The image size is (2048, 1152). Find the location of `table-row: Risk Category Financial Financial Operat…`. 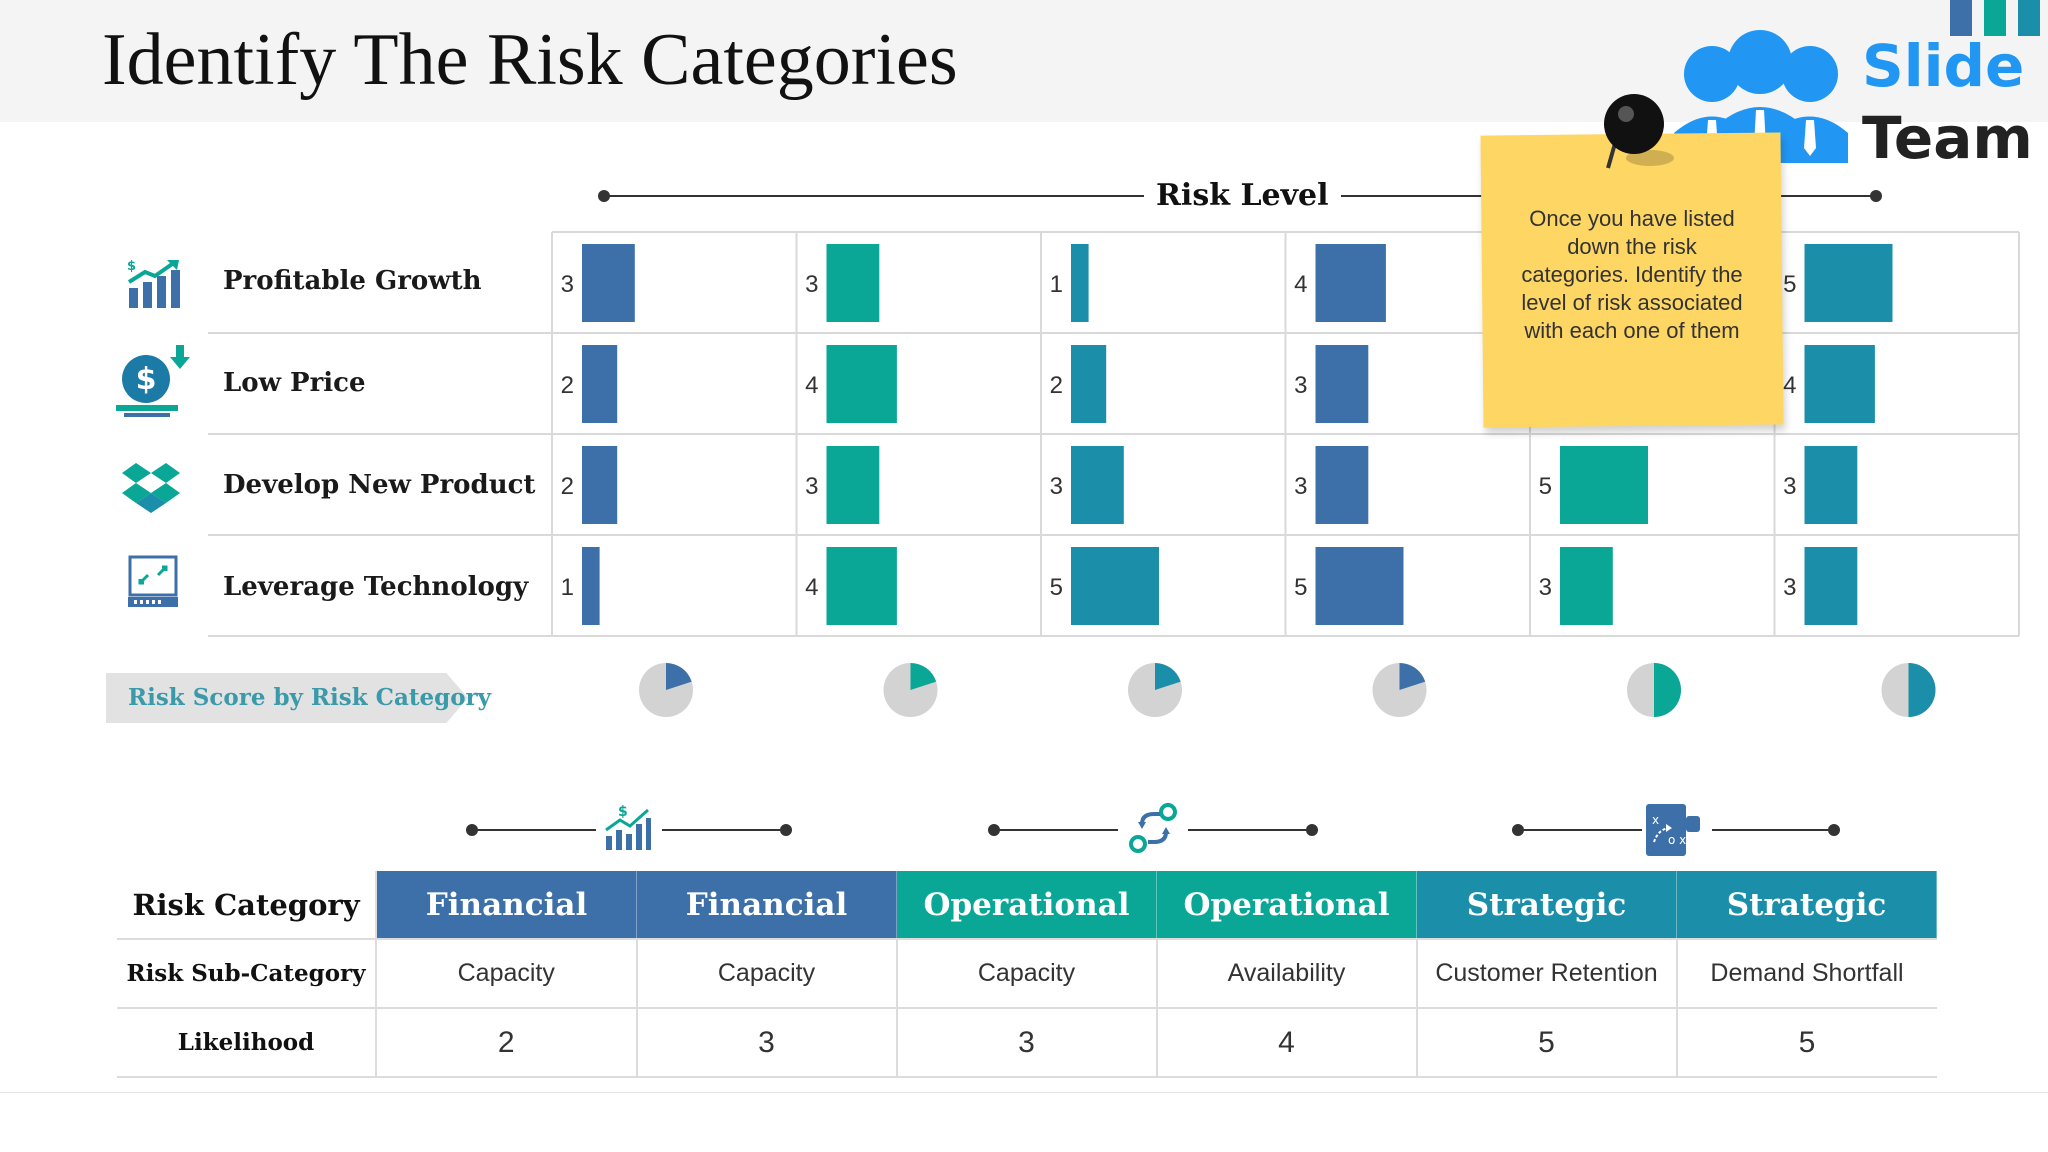

table-row: Risk Category Financial Financial Operat… is located at coordinates (1027, 905).